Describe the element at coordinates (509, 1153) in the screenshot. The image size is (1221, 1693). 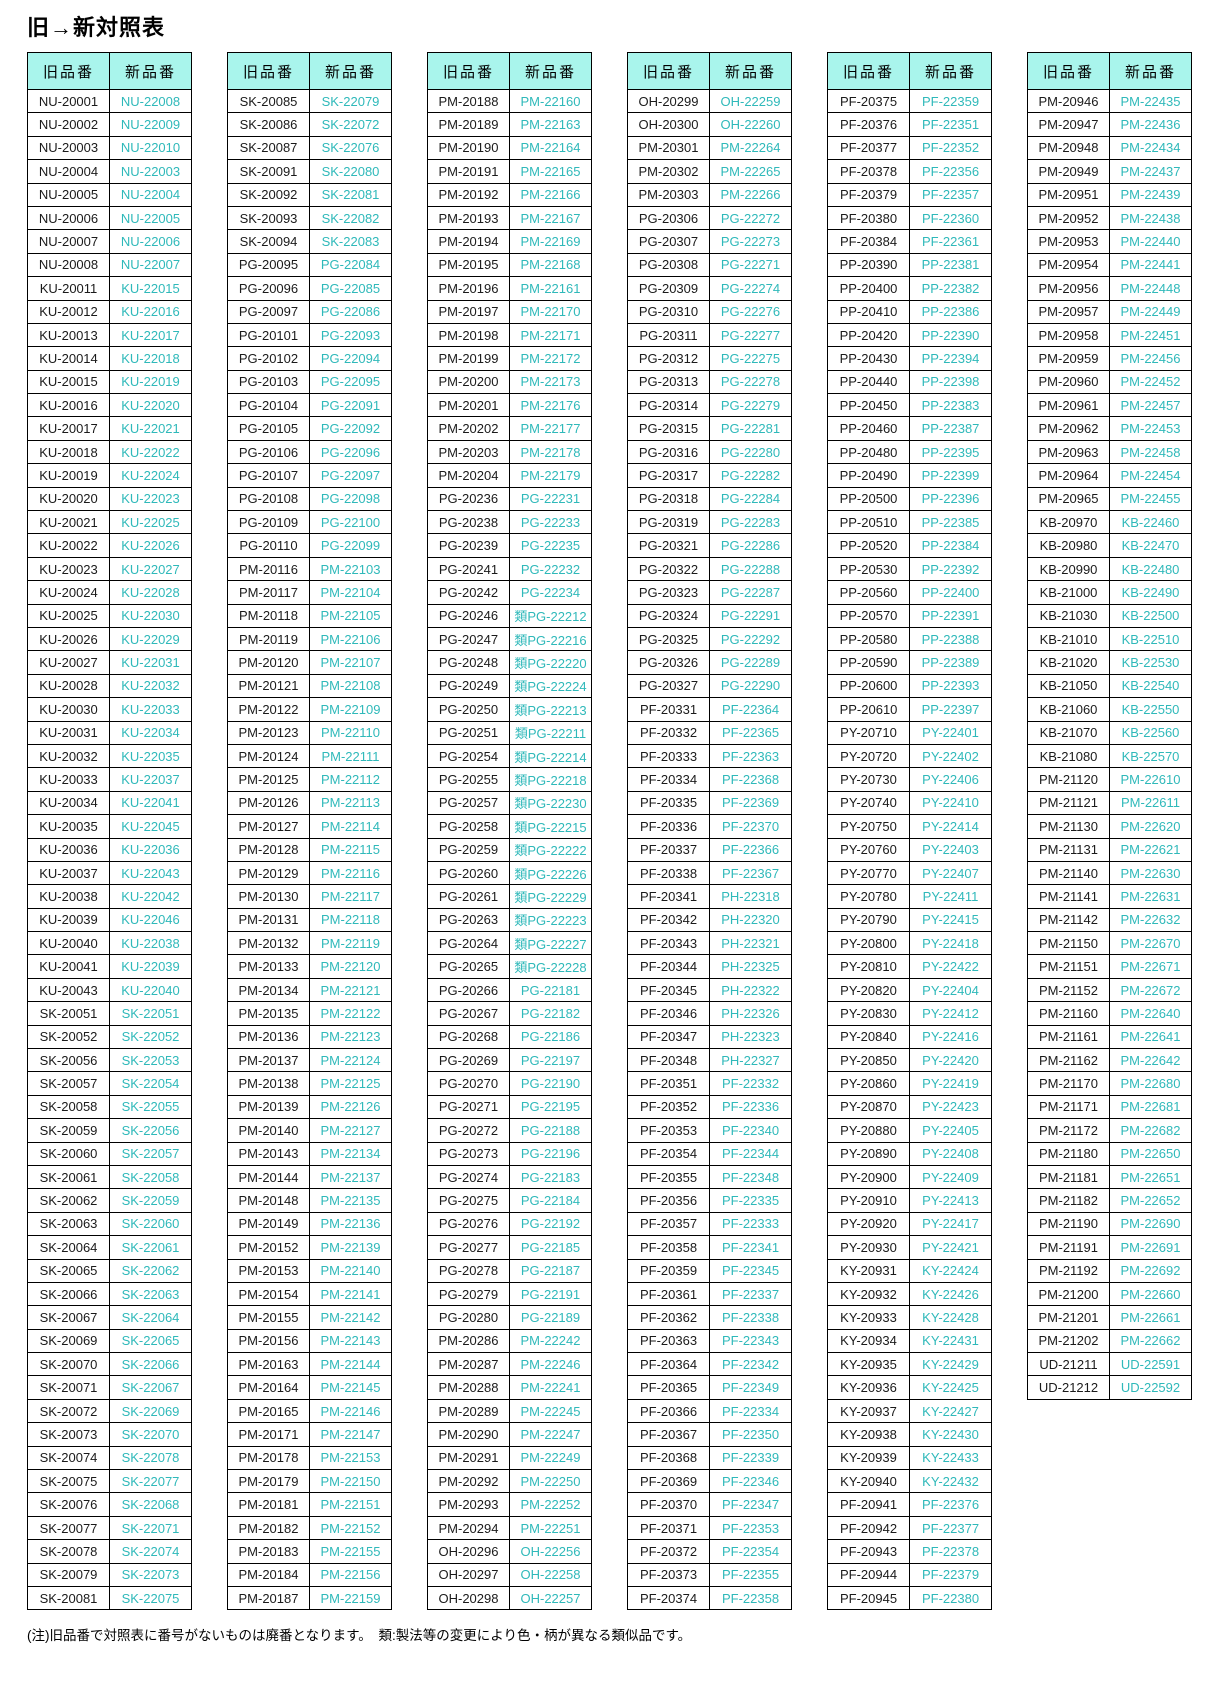
I see `table-row: PG-20273 PG-22196` at that location.